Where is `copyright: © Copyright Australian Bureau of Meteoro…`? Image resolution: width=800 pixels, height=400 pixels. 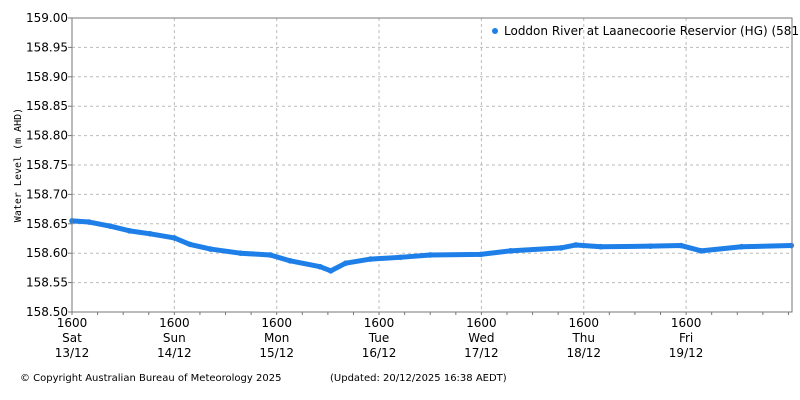 copyright: © Copyright Australian Bureau of Meteoro… is located at coordinates (151, 378).